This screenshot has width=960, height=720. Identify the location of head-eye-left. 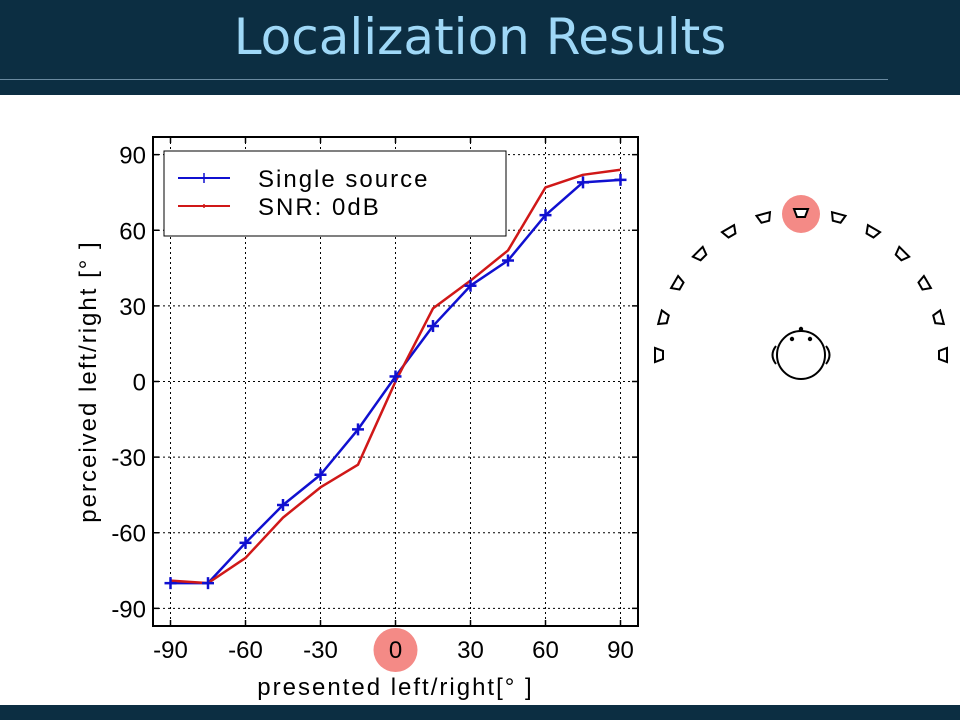
(792, 339).